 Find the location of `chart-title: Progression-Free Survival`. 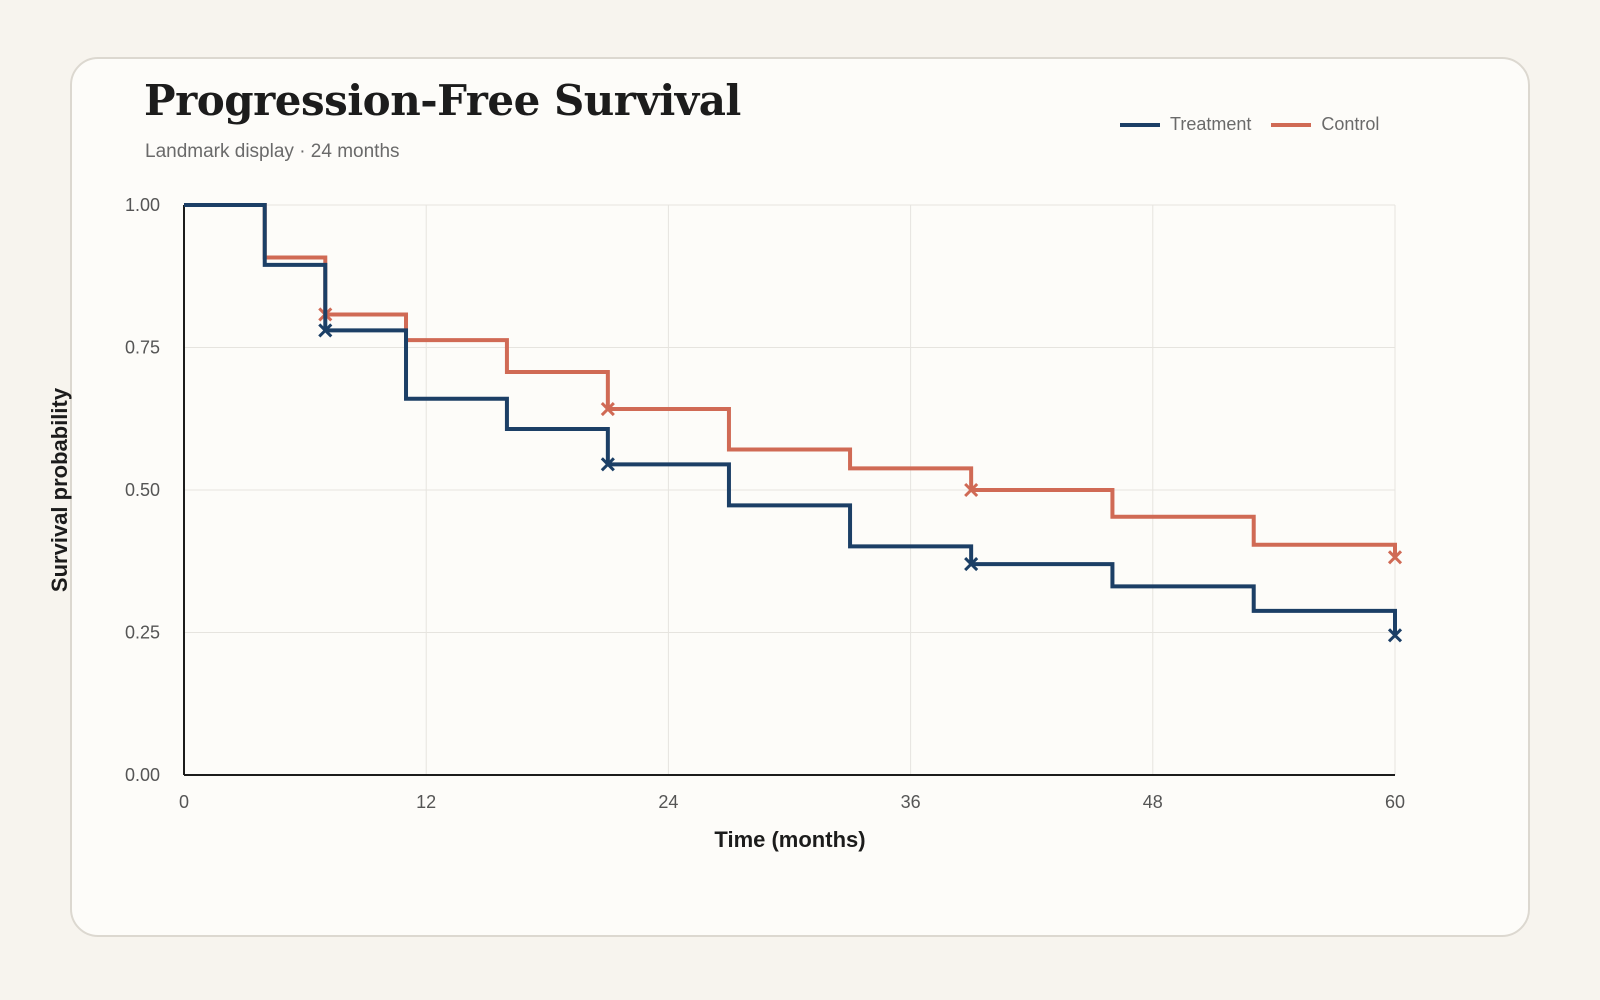

chart-title: Progression-Free Survival is located at coordinates (442, 100).